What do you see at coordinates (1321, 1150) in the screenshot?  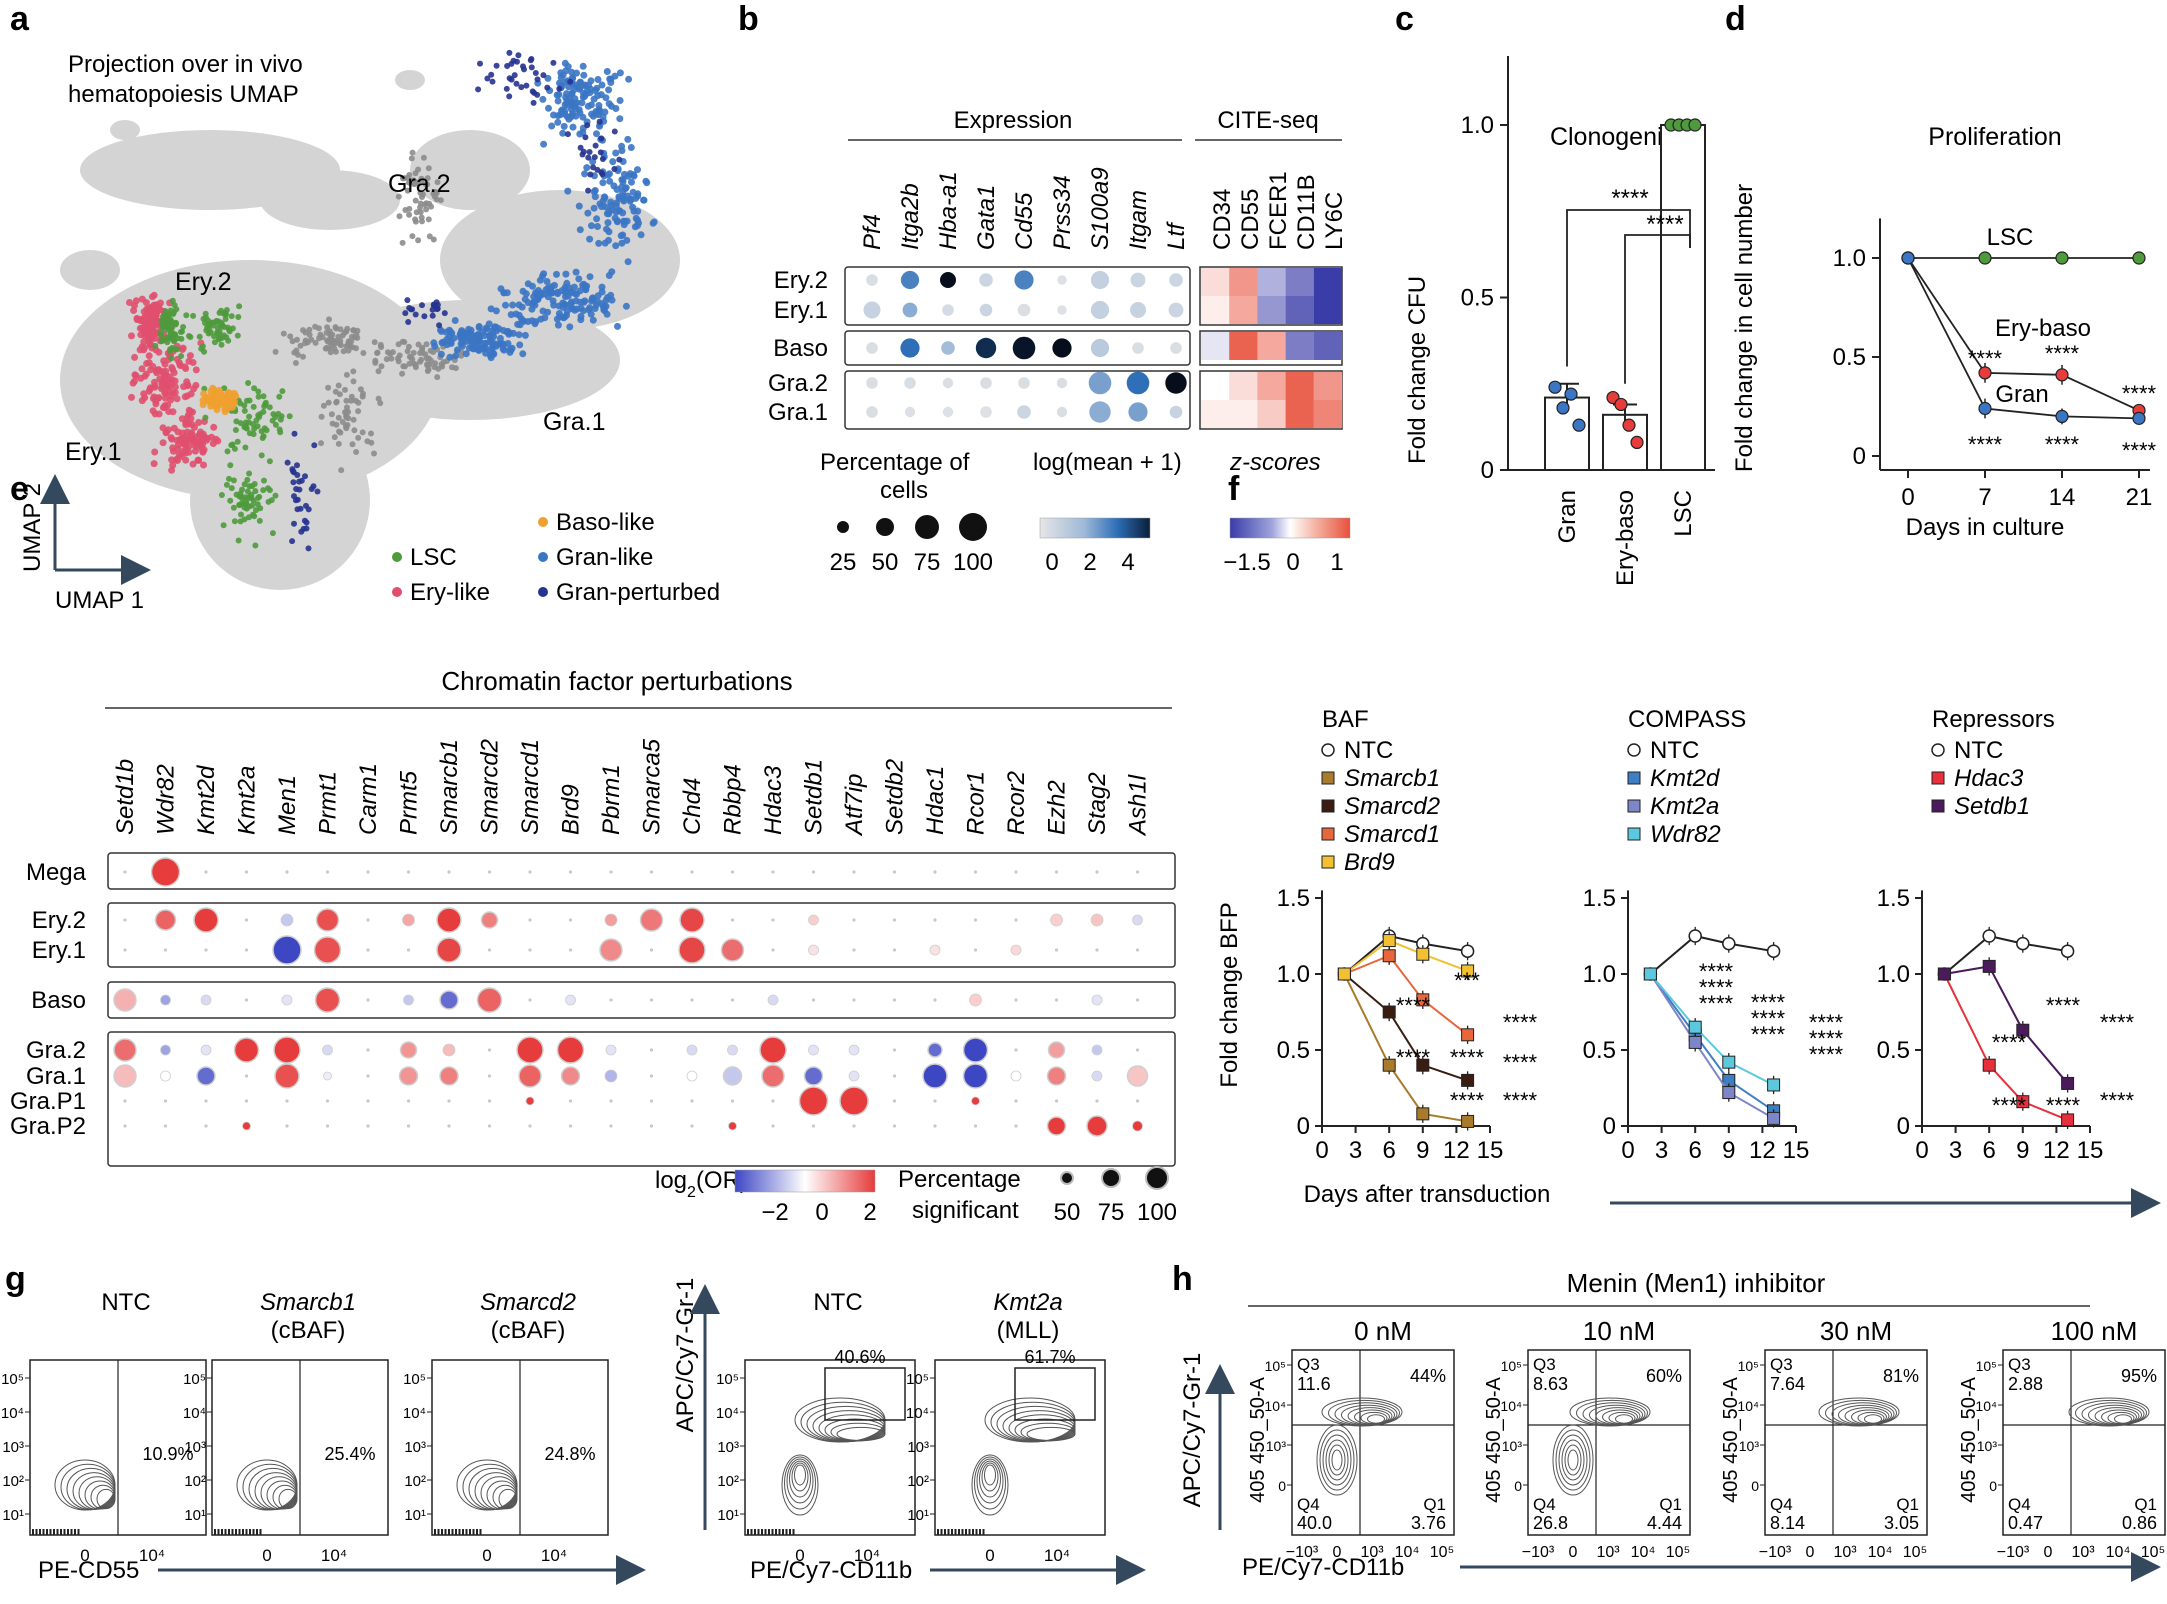 I see `bfp-xtick-label: 0` at bounding box center [1321, 1150].